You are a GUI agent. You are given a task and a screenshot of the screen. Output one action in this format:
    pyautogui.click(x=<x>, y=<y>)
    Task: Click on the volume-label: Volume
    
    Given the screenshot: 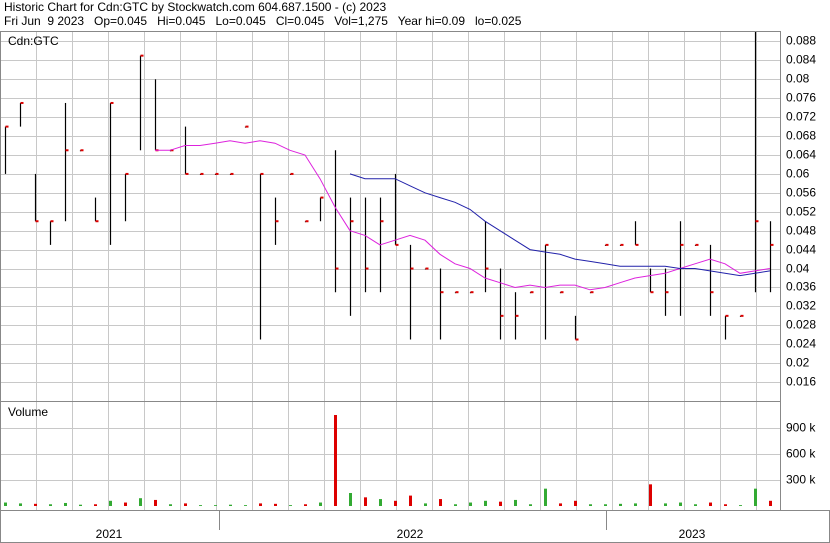 What is the action you would take?
    pyautogui.click(x=28, y=412)
    